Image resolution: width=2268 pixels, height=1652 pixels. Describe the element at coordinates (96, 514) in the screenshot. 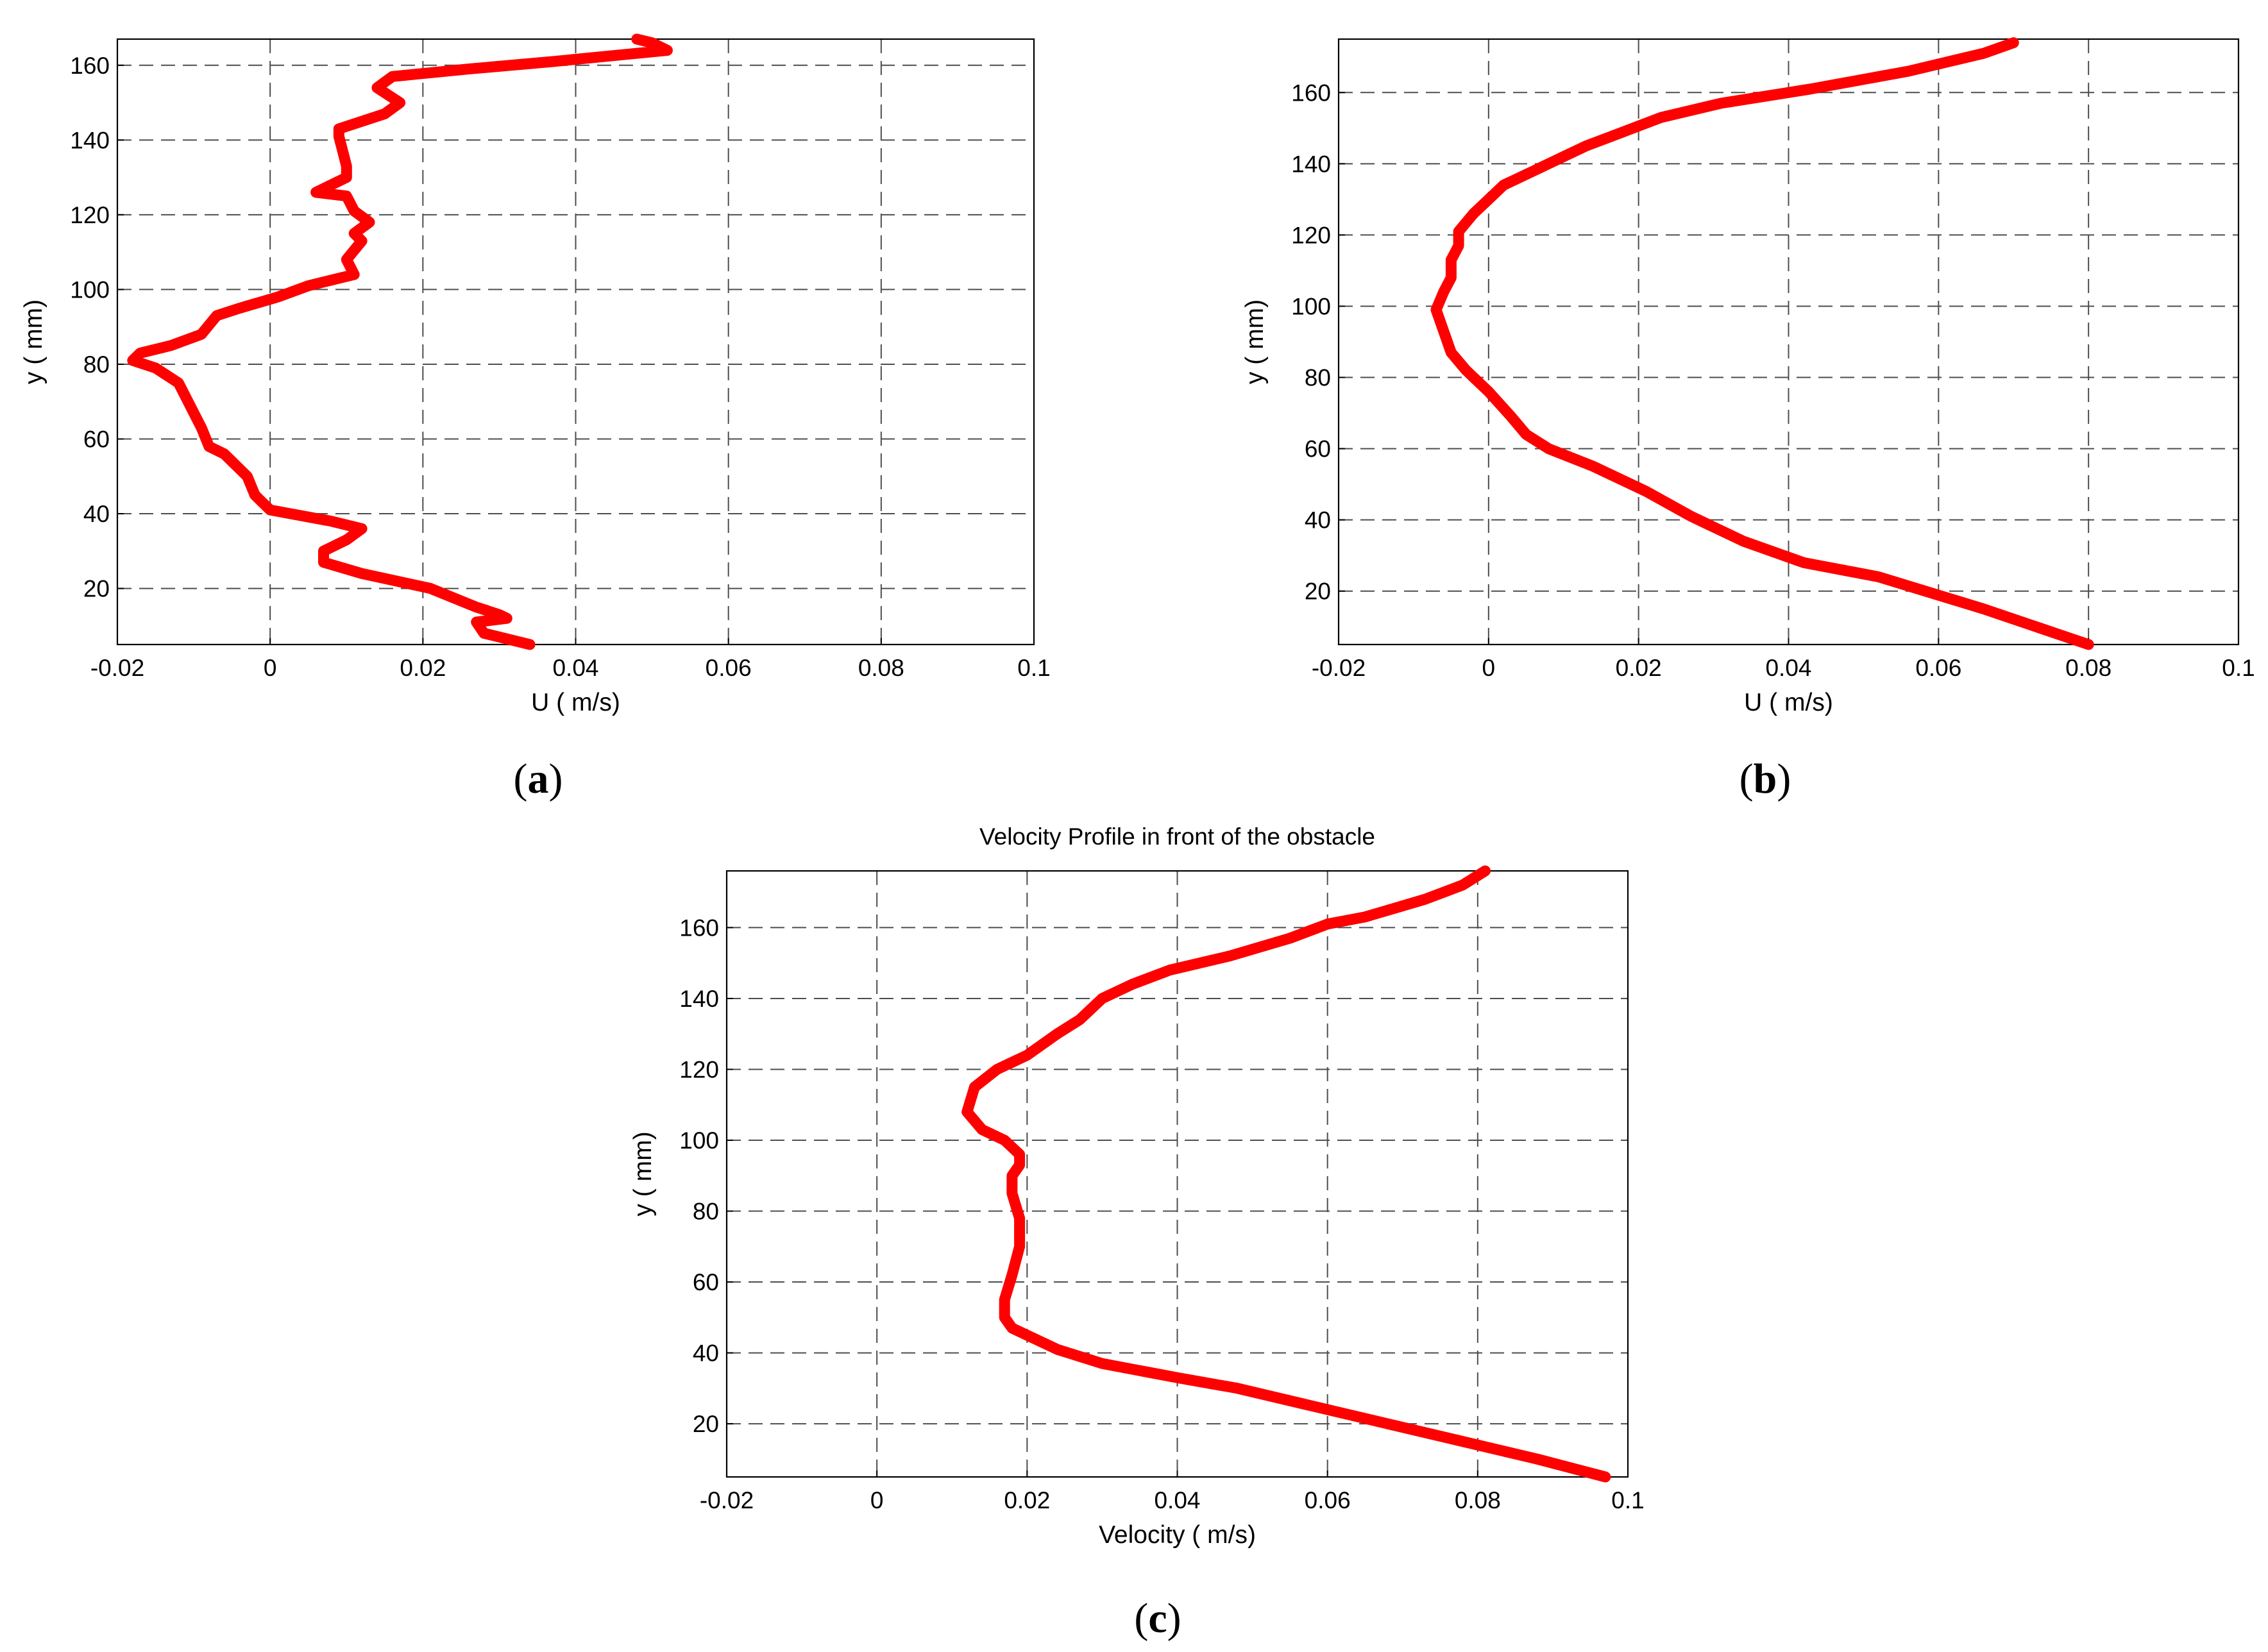

I see `chart-a-y-tick-label: 40` at that location.